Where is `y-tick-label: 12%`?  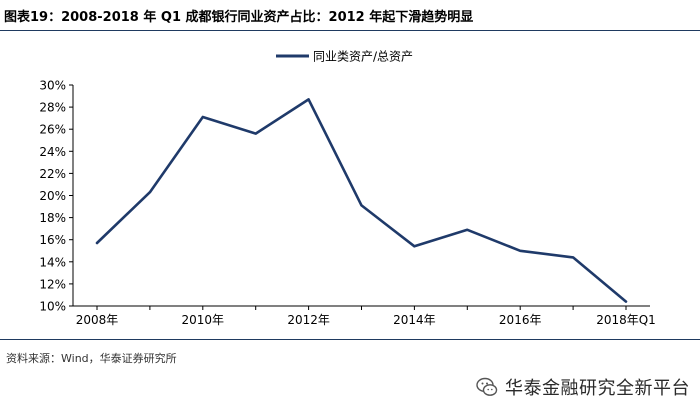 y-tick-label: 12% is located at coordinates (52, 284).